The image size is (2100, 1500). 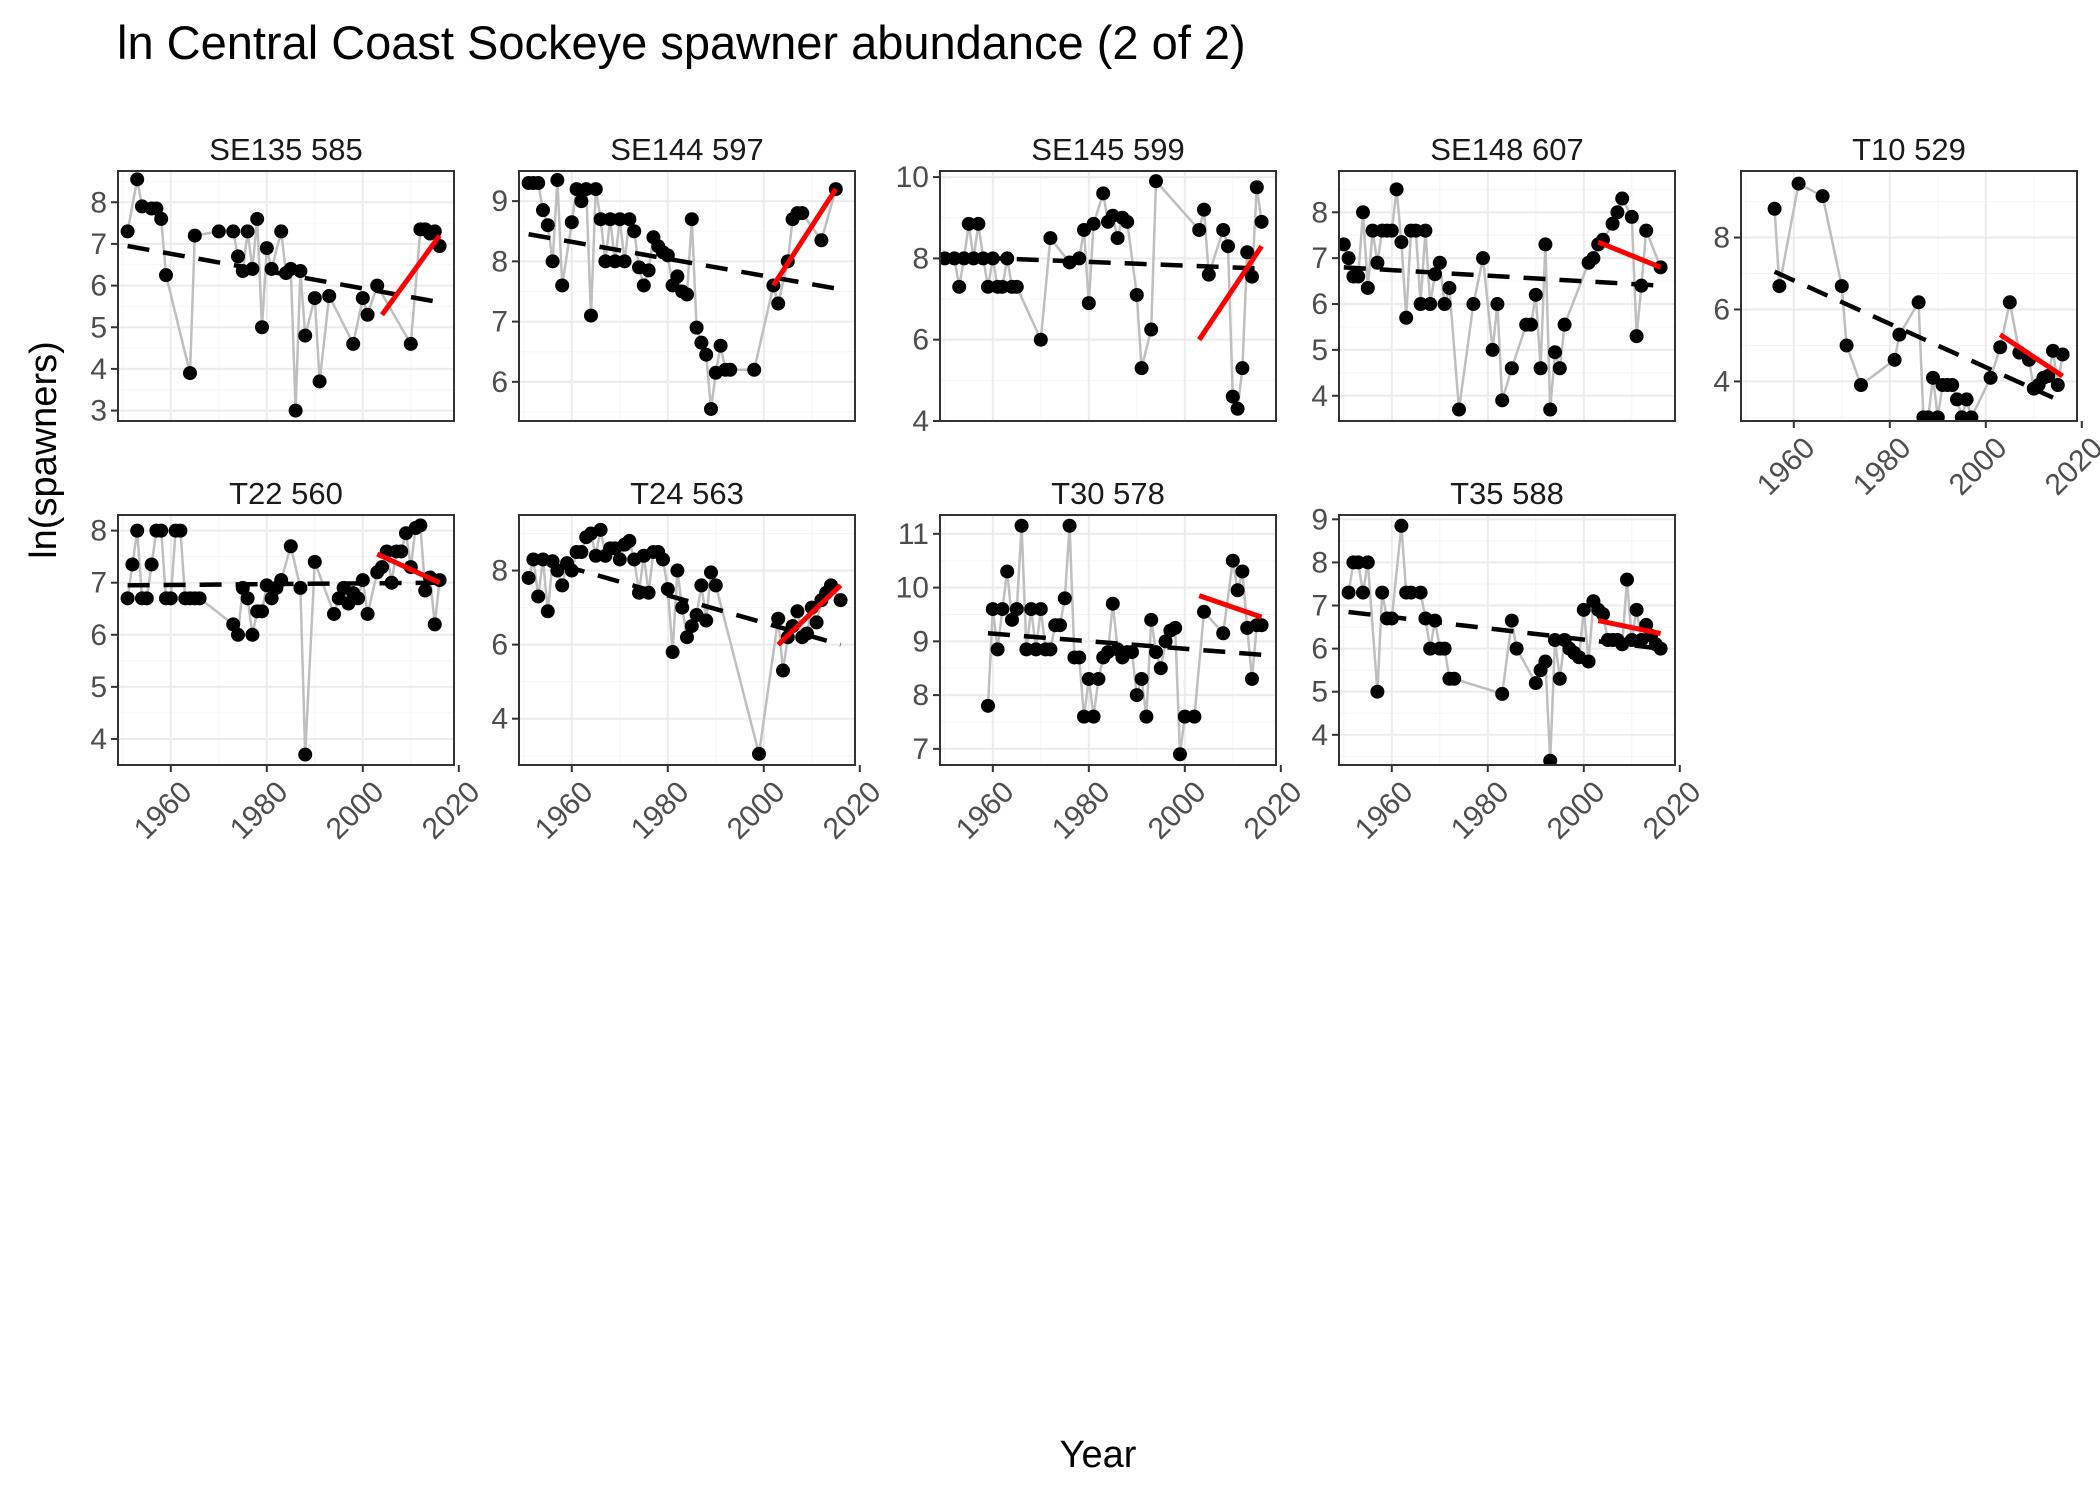 I want to click on y-tick-label: 7, so click(x=920, y=749).